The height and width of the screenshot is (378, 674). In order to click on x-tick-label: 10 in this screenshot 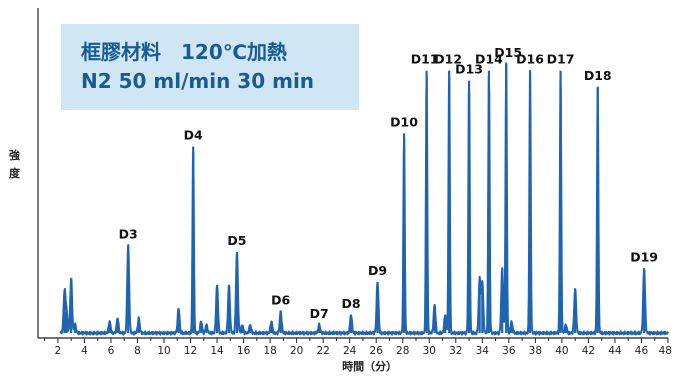, I will do `click(163, 351)`.